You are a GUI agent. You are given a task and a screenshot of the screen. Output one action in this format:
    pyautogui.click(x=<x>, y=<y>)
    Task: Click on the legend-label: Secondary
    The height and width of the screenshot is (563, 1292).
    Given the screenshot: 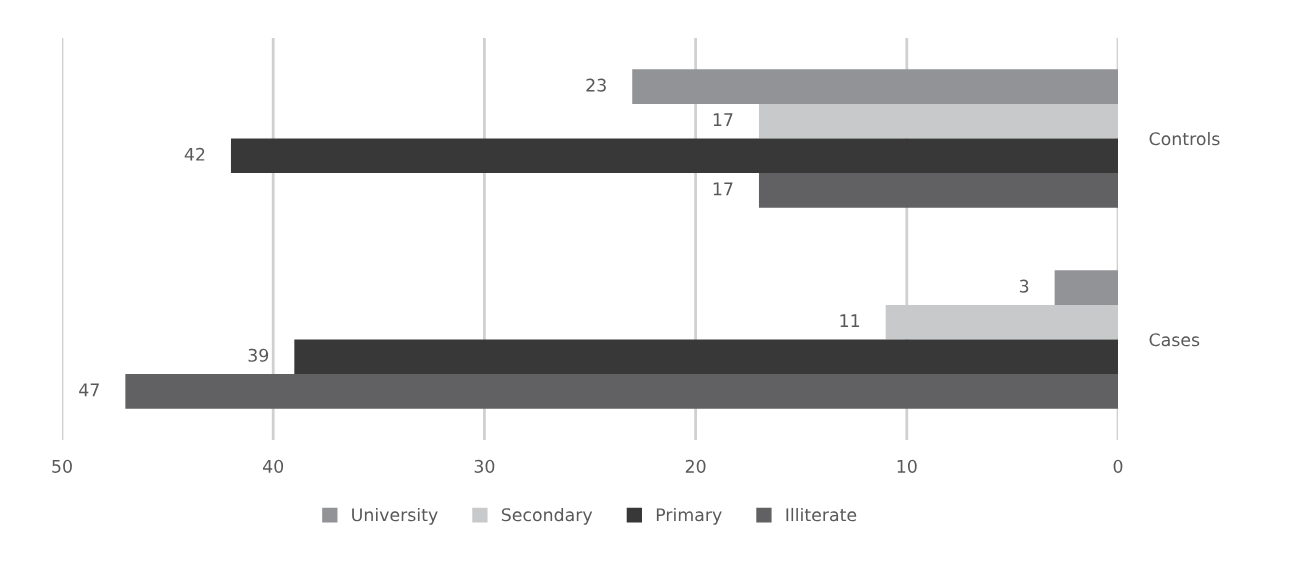 What is the action you would take?
    pyautogui.click(x=547, y=516)
    